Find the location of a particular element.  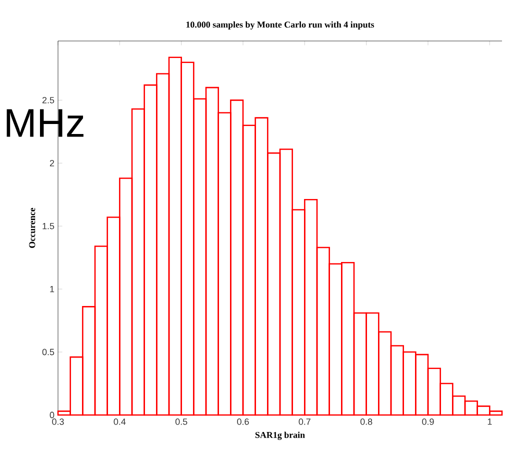

y-tick-label: 2.5 is located at coordinates (48, 100).